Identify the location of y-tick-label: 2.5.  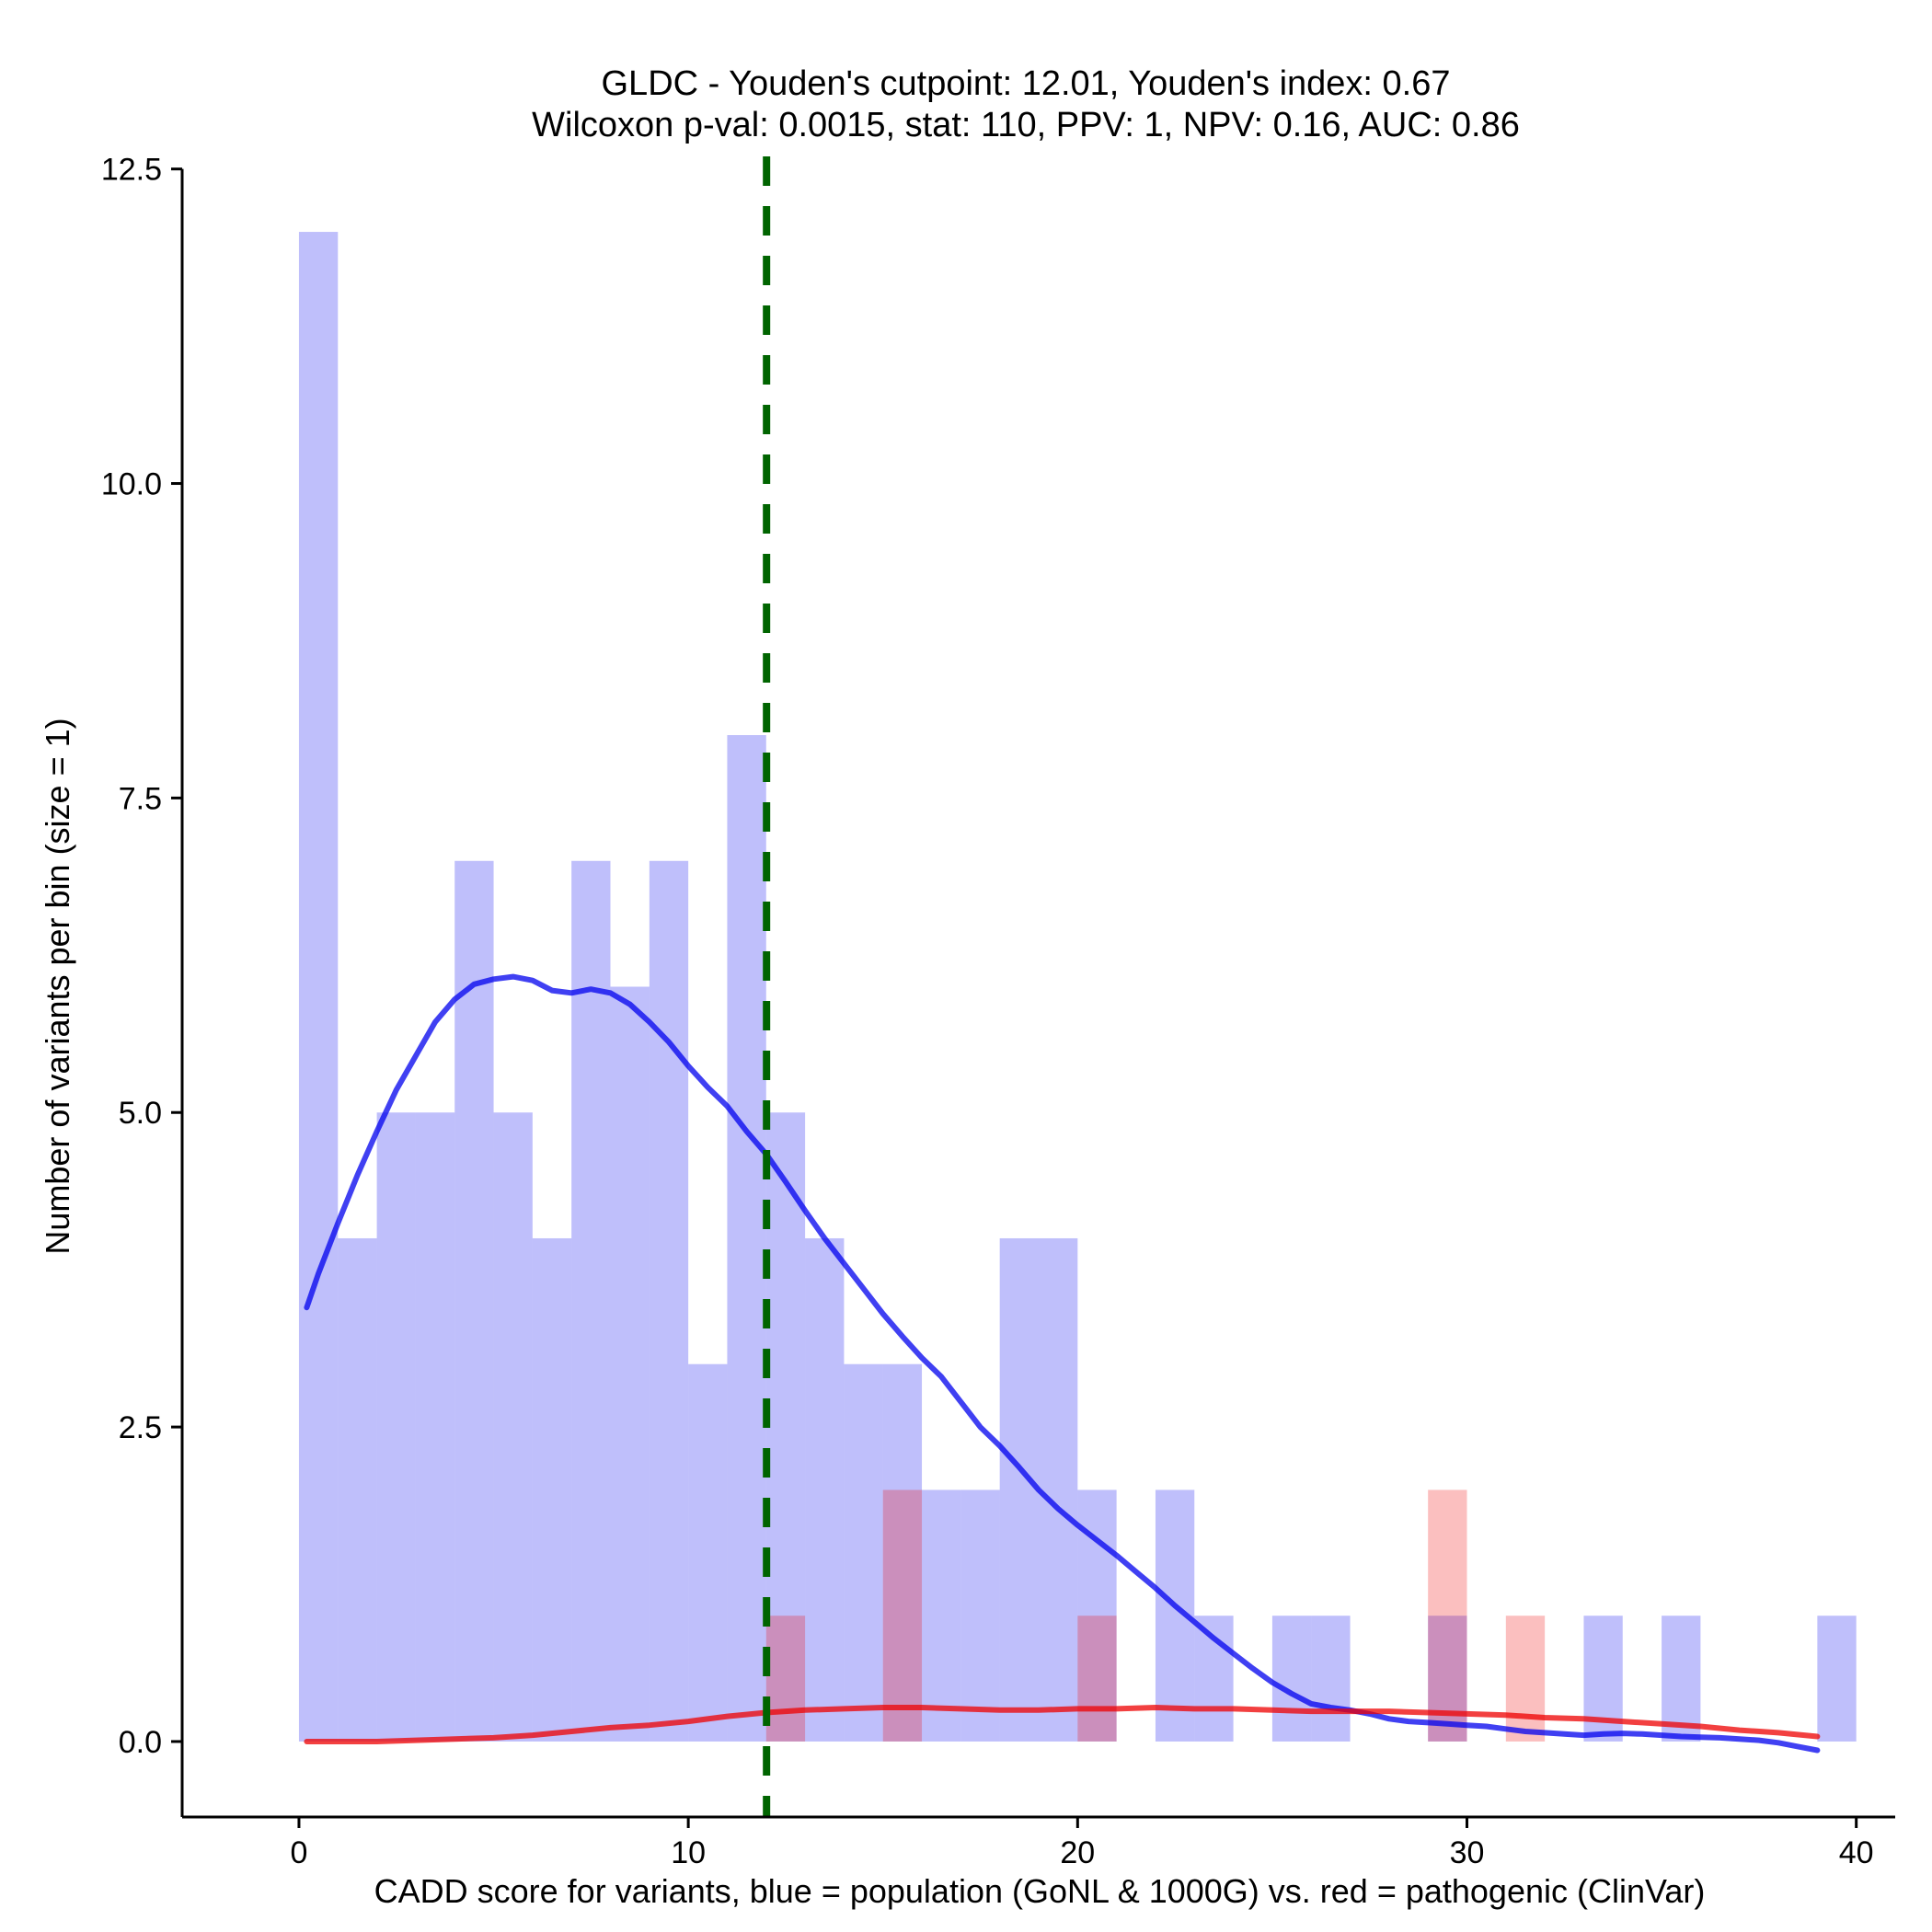
(140, 1427).